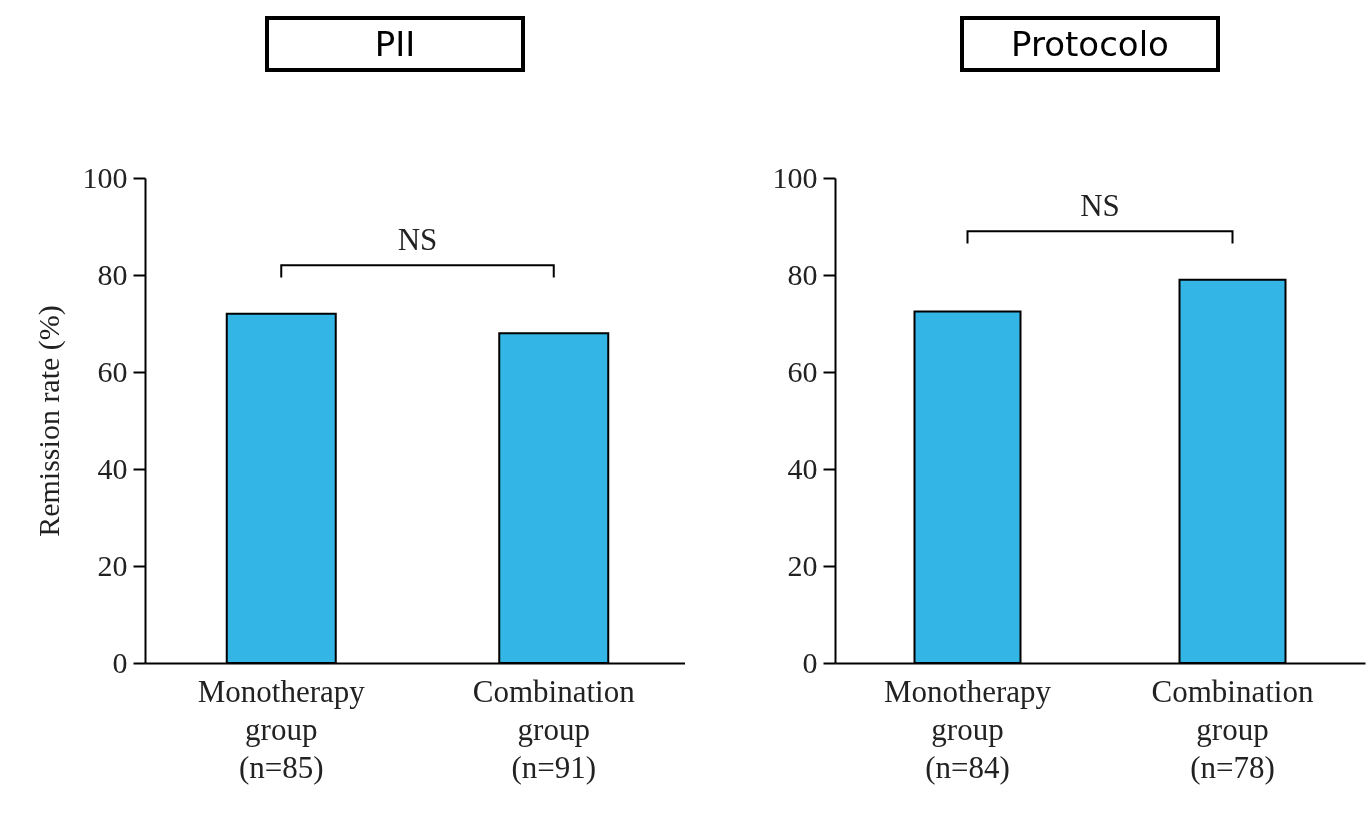  I want to click on x-tick-label: Combination group (n=78), so click(1232, 729).